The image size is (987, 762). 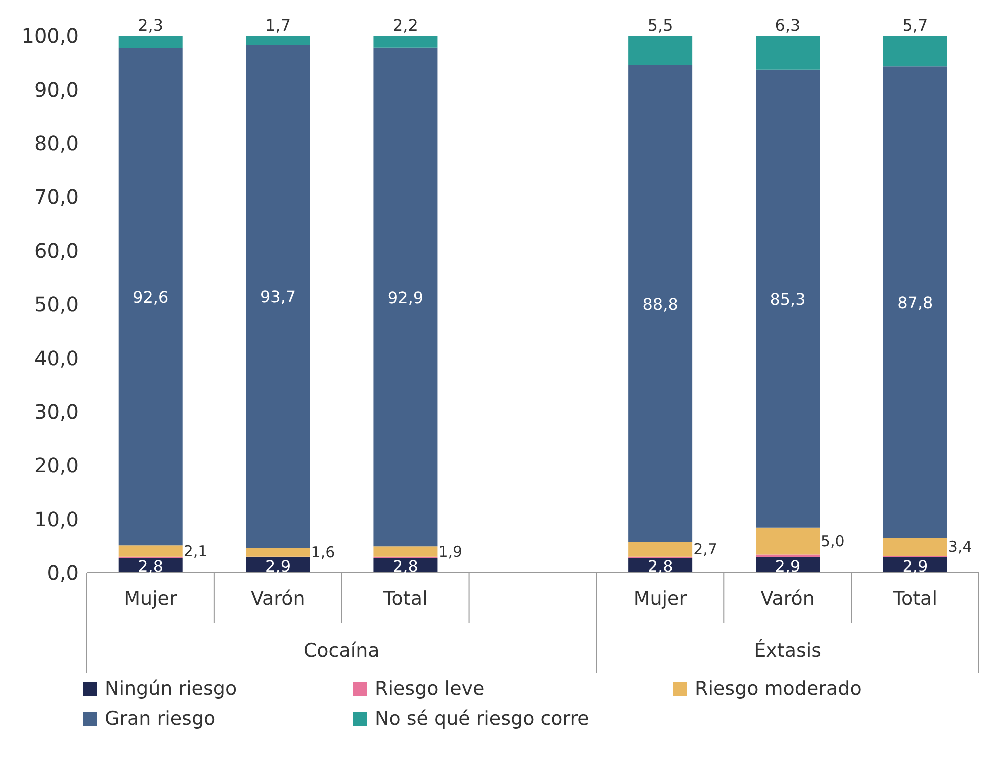 What do you see at coordinates (960, 547) in the screenshot?
I see `data-label: 3,4` at bounding box center [960, 547].